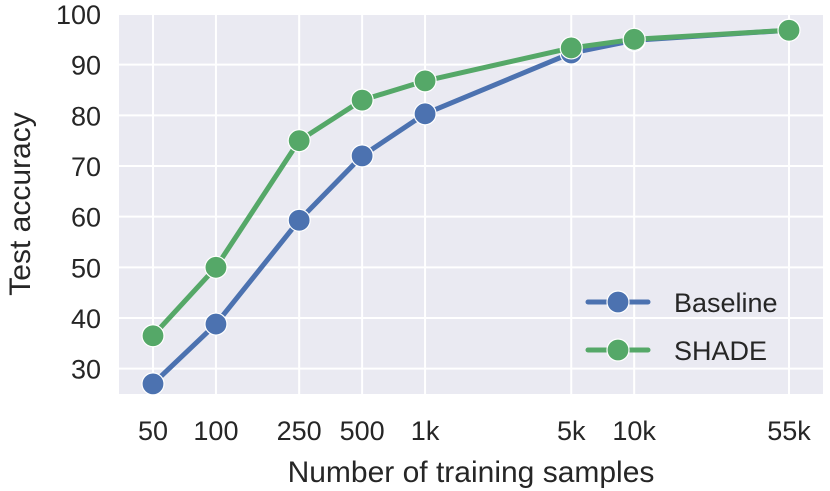  Describe the element at coordinates (634, 431) in the screenshot. I see `x-tick-label: 10k` at that location.